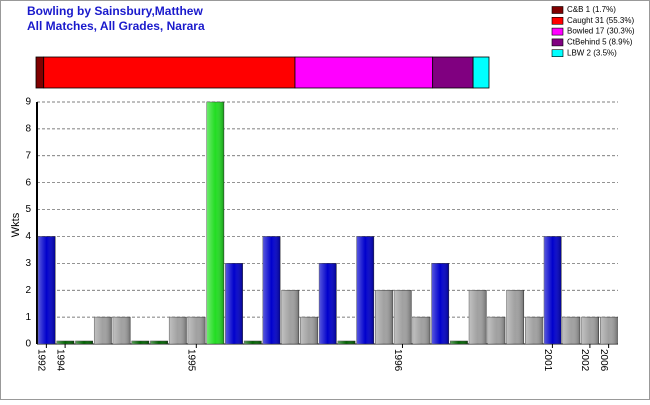  Describe the element at coordinates (603, 360) in the screenshot. I see `x-tick-label: 2006` at that location.